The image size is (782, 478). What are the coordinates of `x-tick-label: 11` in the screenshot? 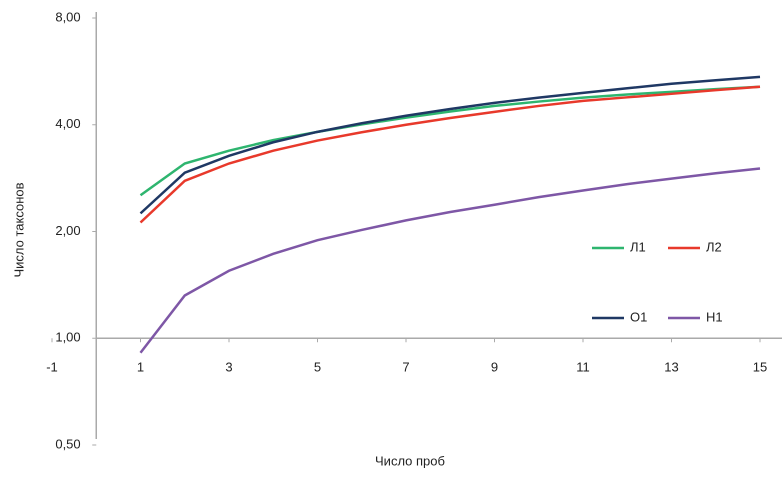 It's located at (583, 367).